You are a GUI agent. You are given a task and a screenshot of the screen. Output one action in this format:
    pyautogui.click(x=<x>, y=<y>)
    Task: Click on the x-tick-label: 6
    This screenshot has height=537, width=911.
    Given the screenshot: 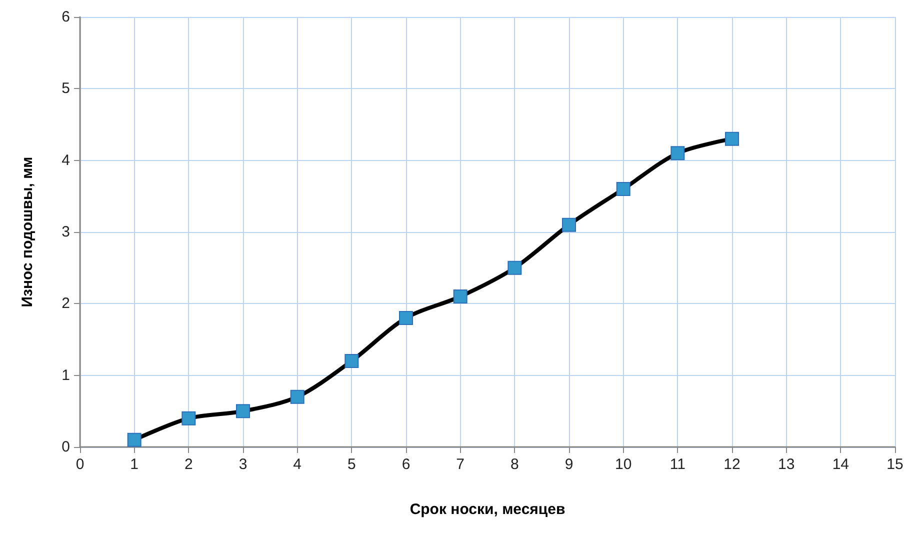 What is the action you would take?
    pyautogui.click(x=406, y=464)
    